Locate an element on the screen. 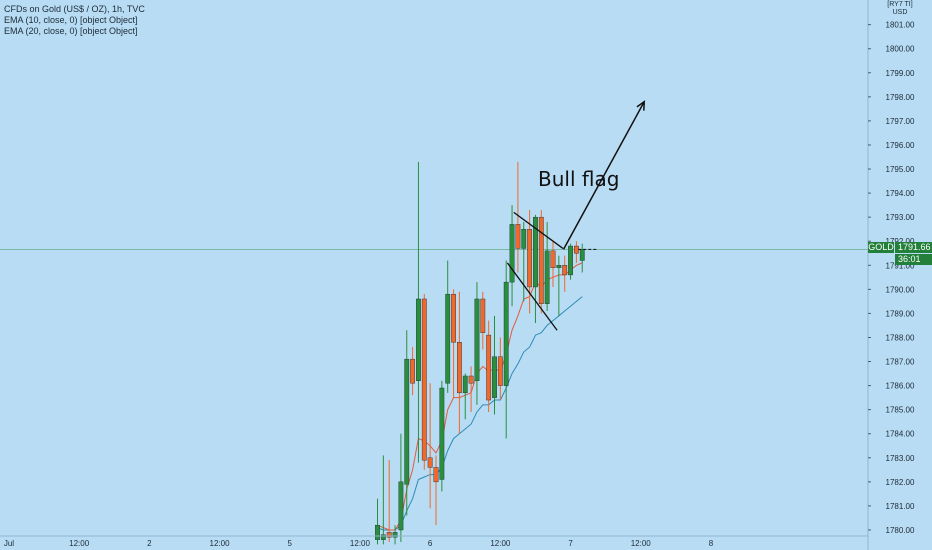  ema20-layer is located at coordinates (480, 413).